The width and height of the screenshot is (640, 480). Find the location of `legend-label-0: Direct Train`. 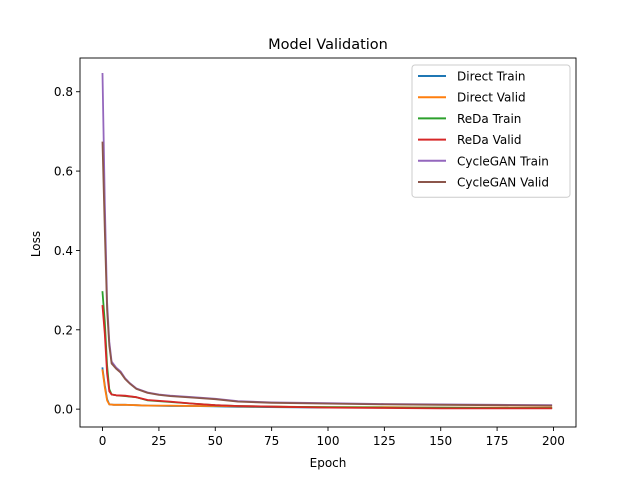

legend-label-0: Direct Train is located at coordinates (491, 77).